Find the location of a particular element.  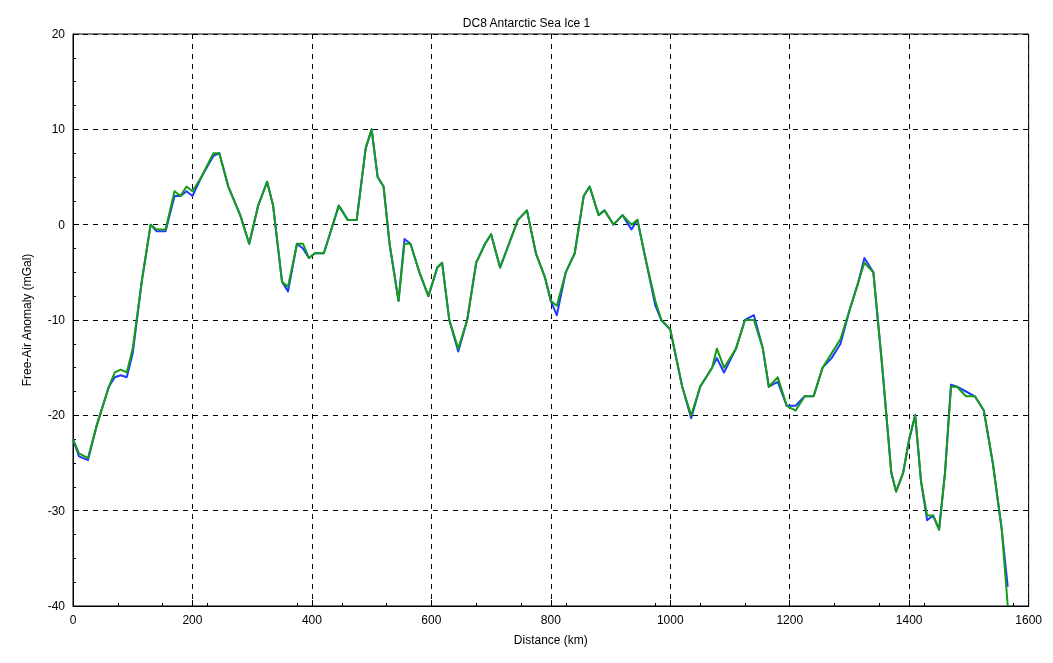

y-axis-title: Free-Air Anomaly (mGal) is located at coordinates (27, 320).